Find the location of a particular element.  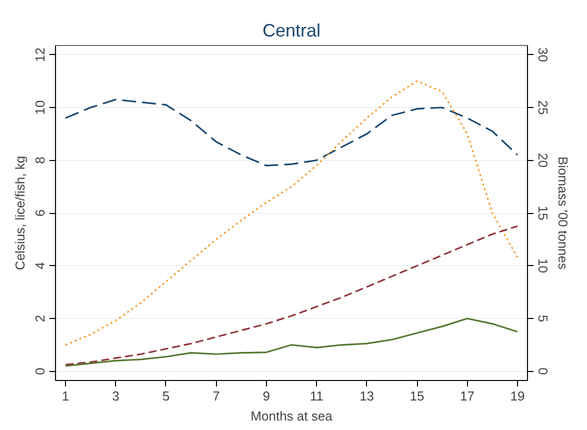

y-tick-label: 12 is located at coordinates (40, 54).